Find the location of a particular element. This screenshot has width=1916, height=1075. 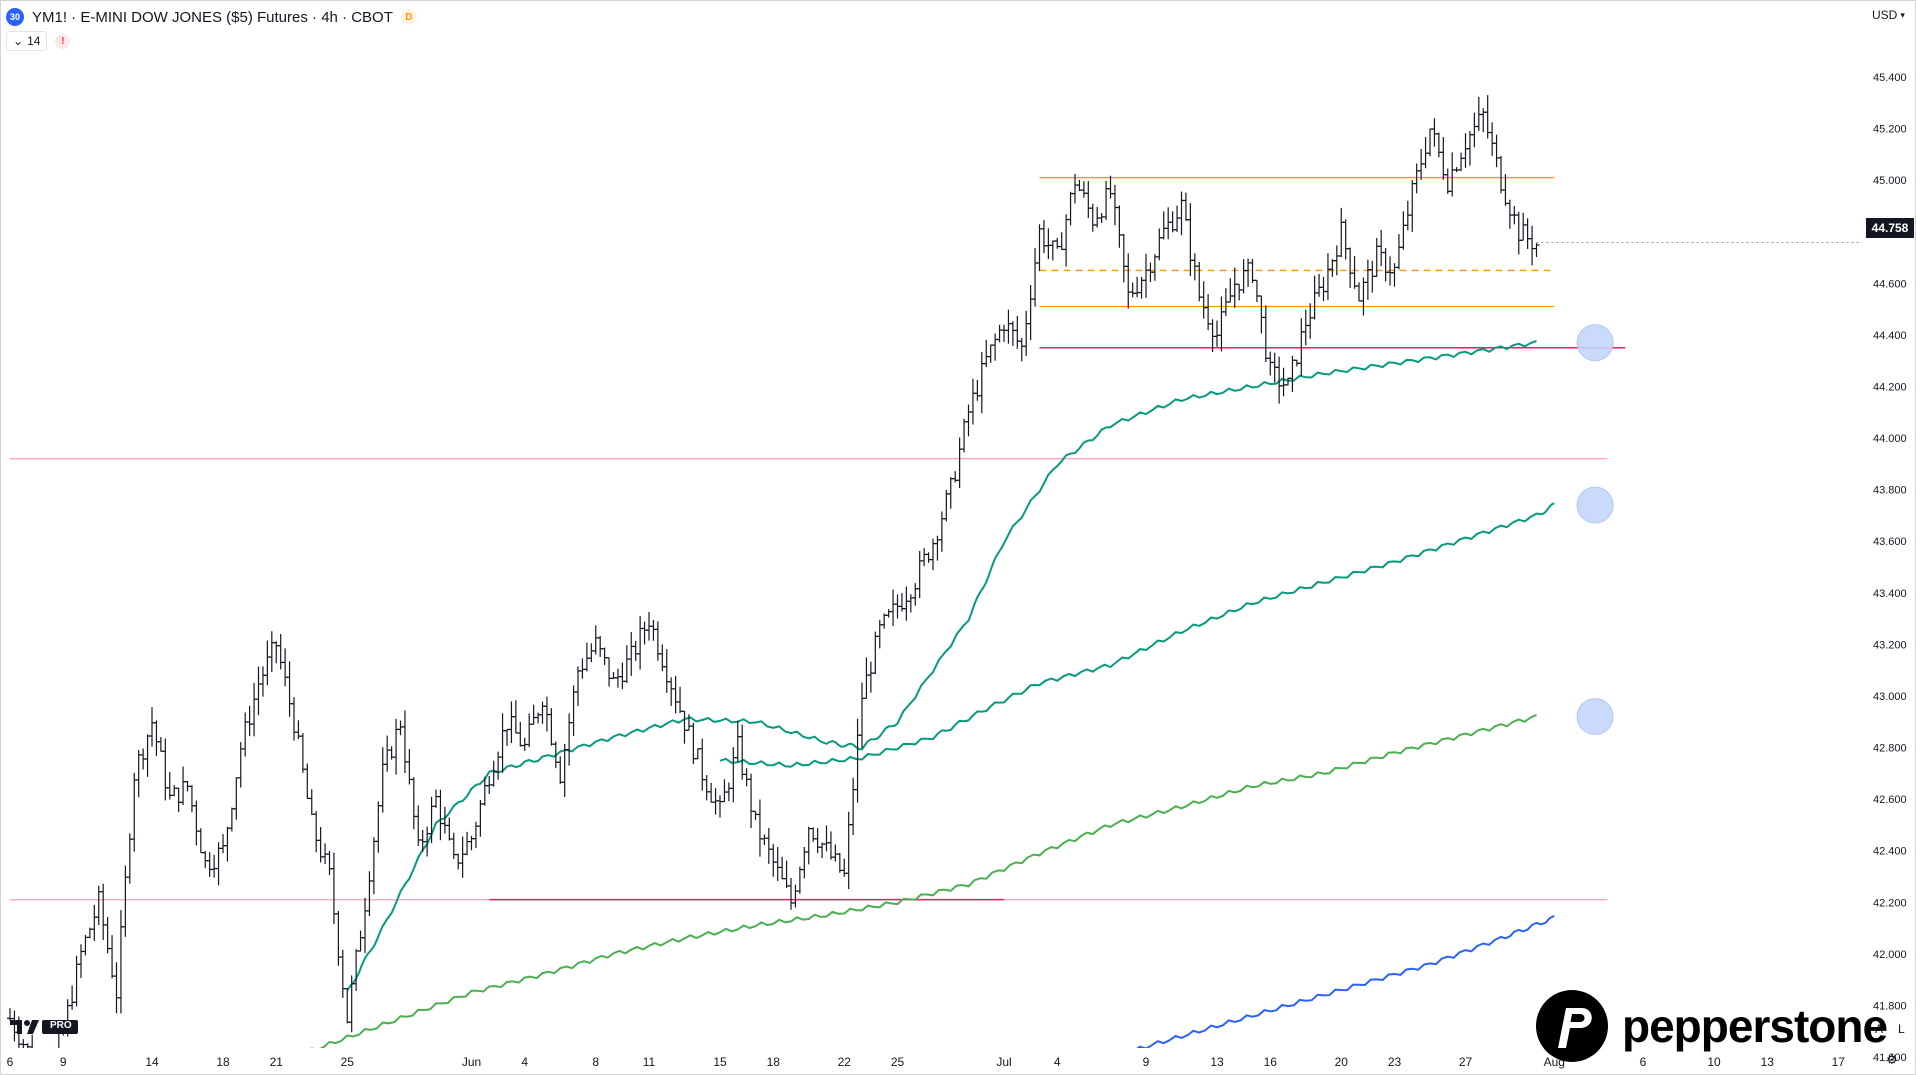

delay-badge: D is located at coordinates (408, 17).